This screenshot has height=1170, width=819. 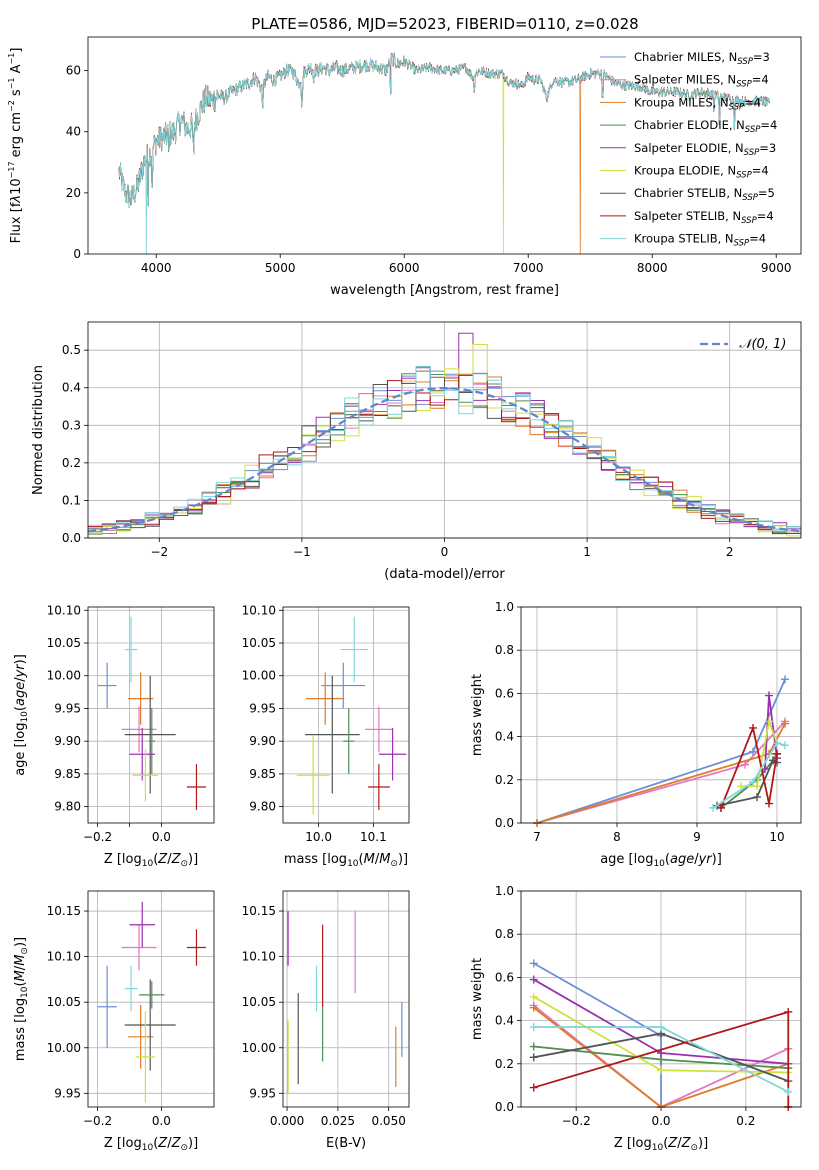 I want to click on x-tick-label: 8, so click(x=617, y=837).